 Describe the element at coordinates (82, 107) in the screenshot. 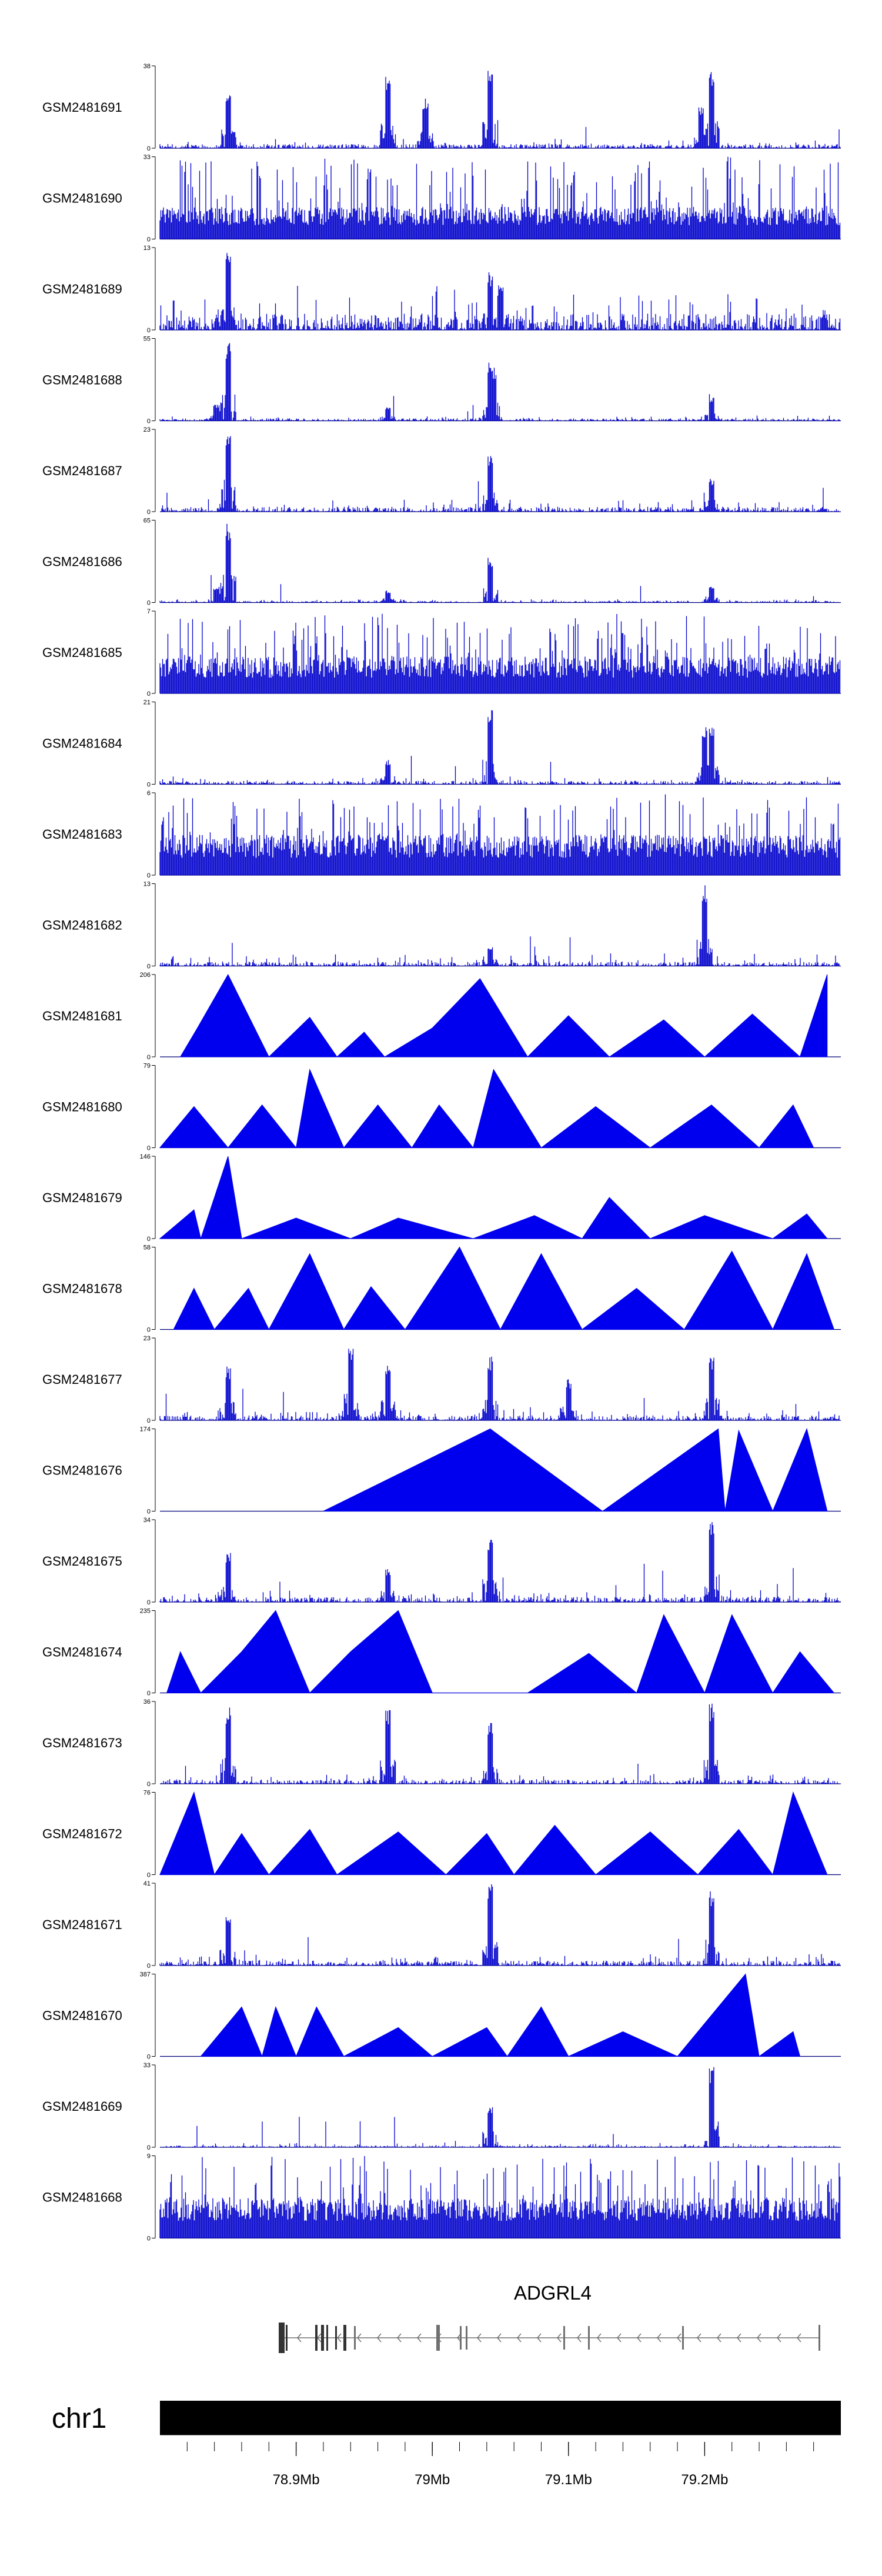

I see `track-label: GSM2481691` at that location.